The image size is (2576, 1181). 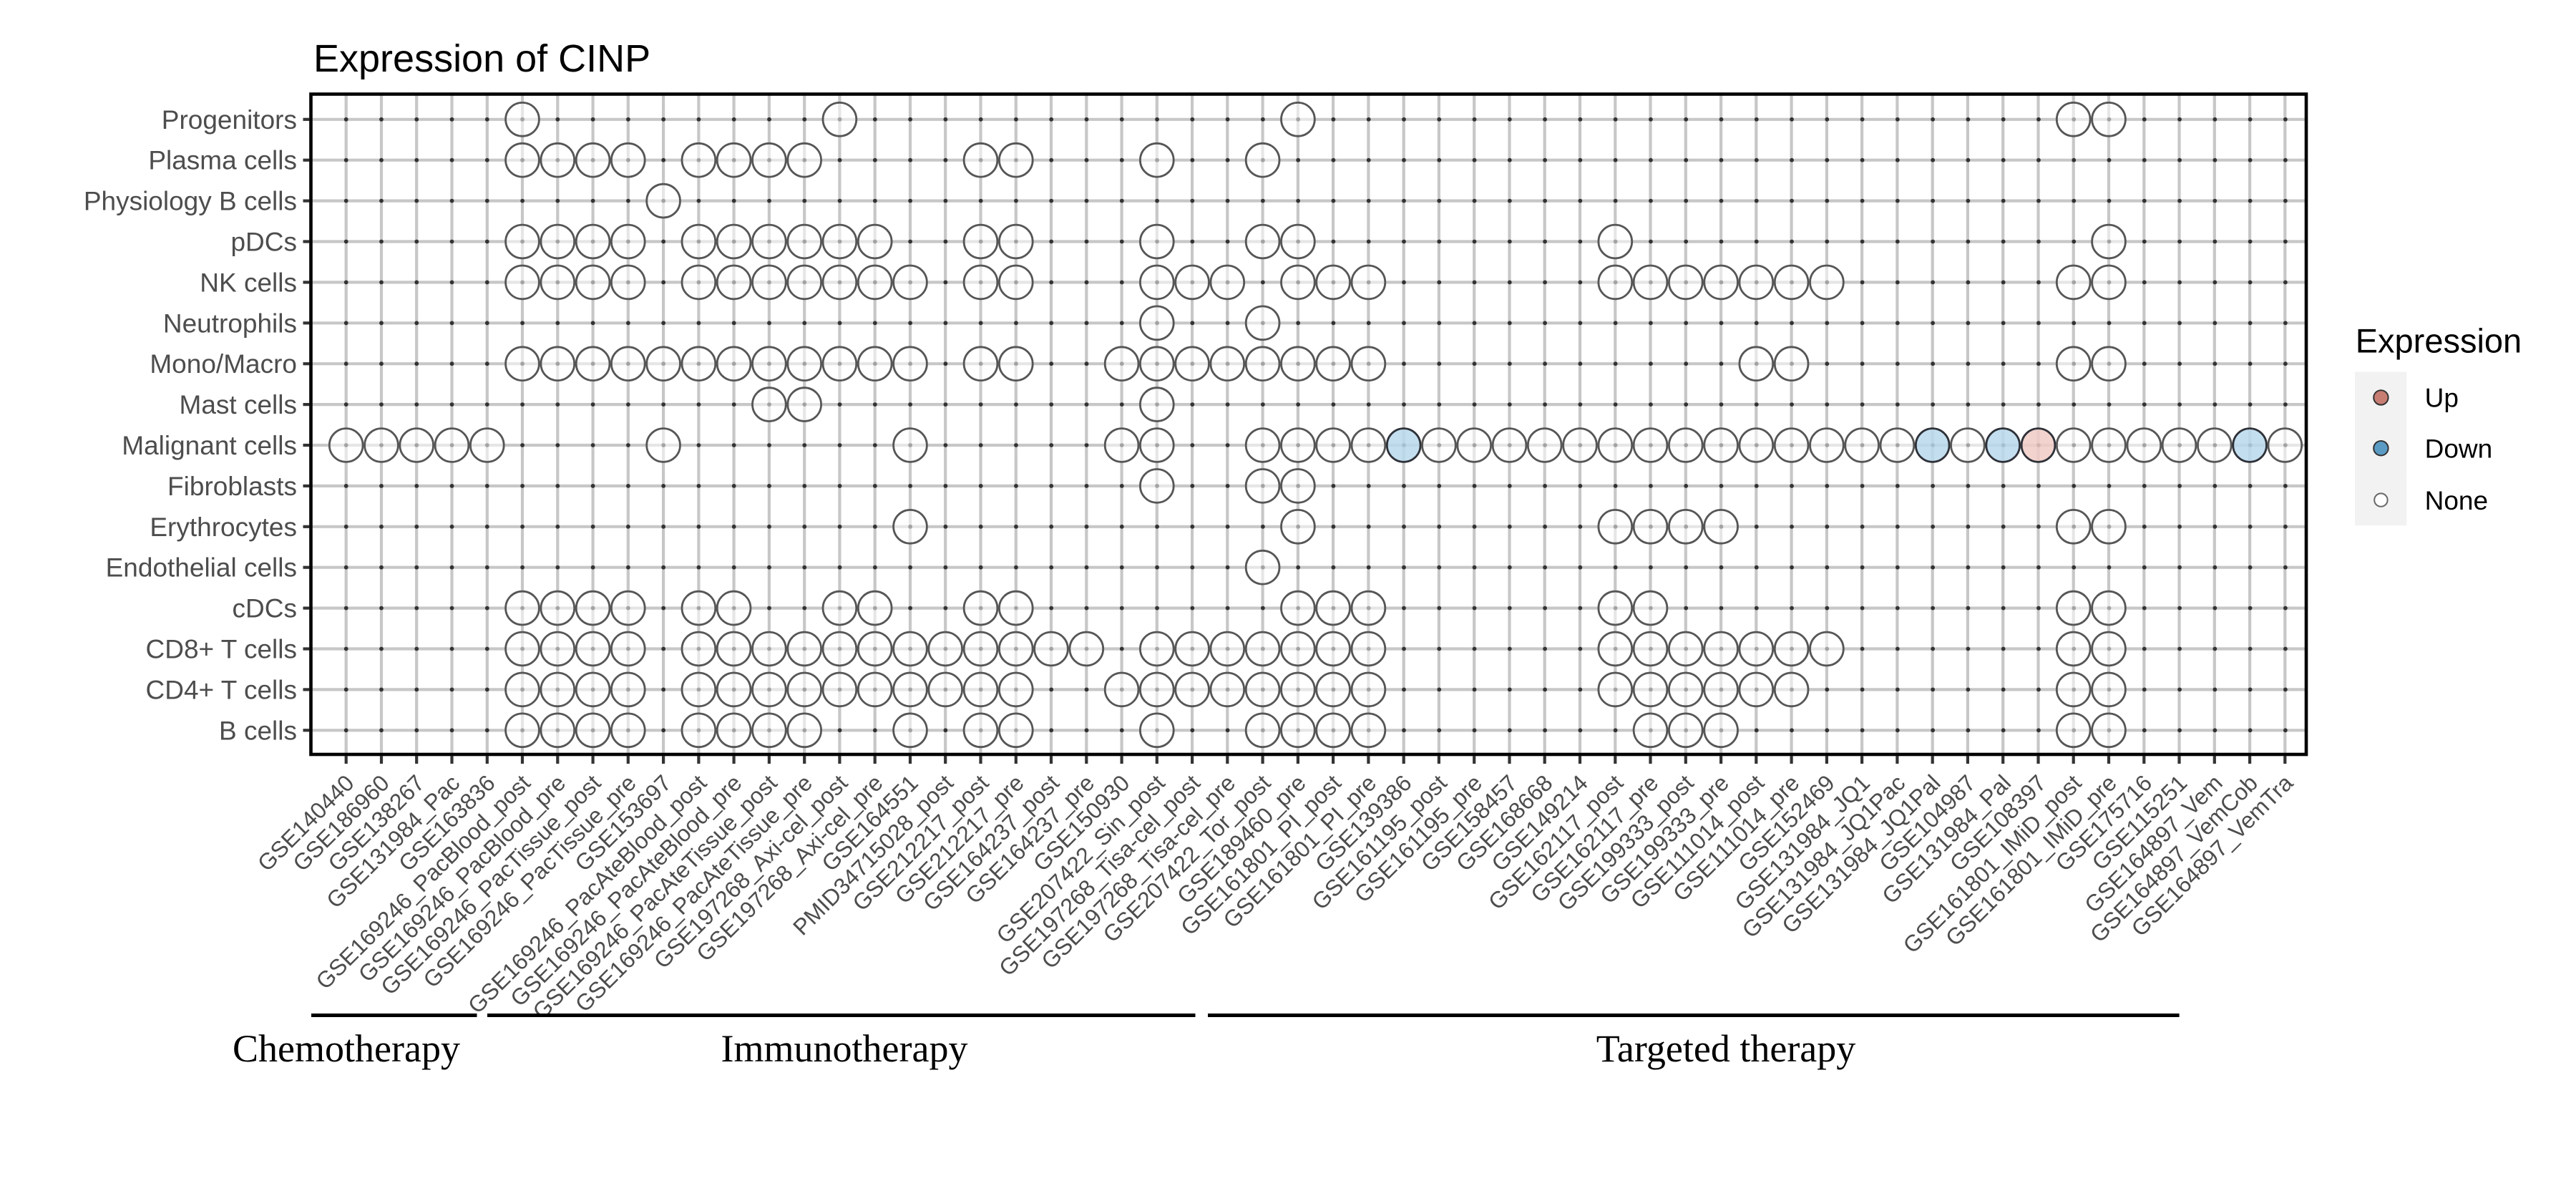 I want to click on svg-text: B cells, so click(x=258, y=730).